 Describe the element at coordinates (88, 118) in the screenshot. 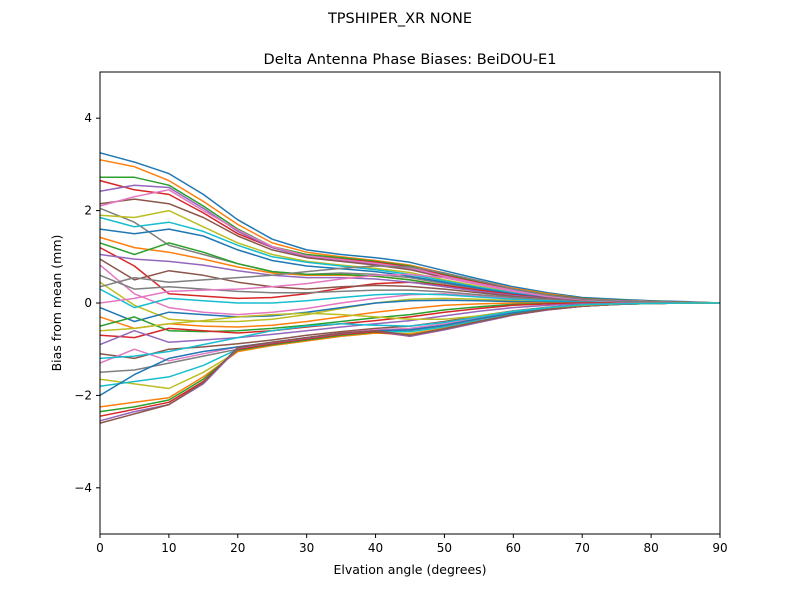

I see `y-tick-label: 4` at that location.